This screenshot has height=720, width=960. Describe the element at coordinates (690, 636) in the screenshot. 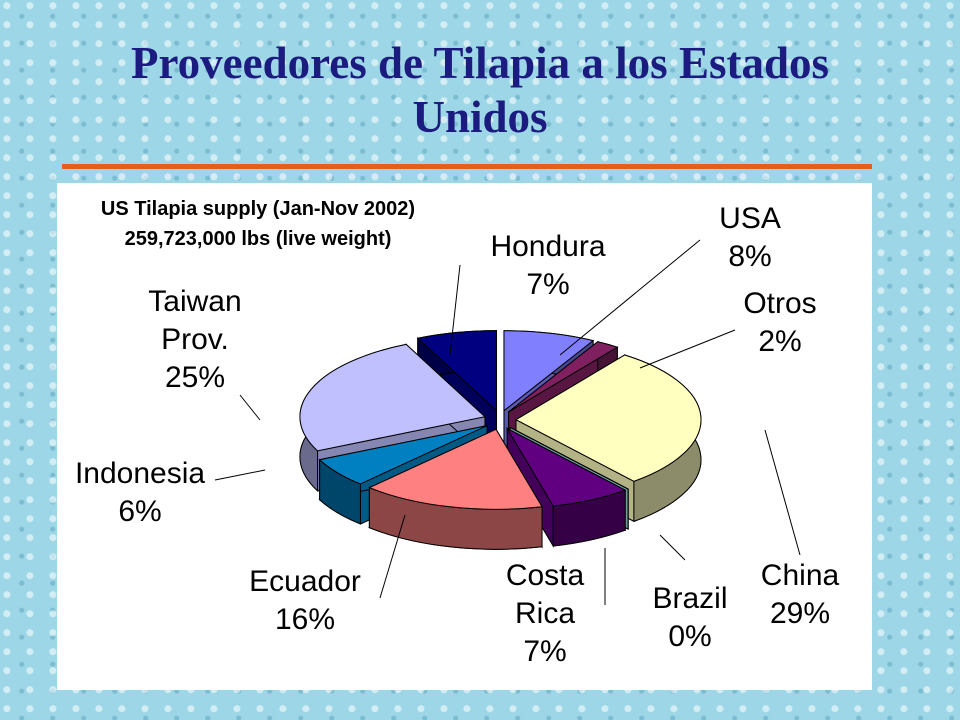

I see `value-label: 0%` at that location.